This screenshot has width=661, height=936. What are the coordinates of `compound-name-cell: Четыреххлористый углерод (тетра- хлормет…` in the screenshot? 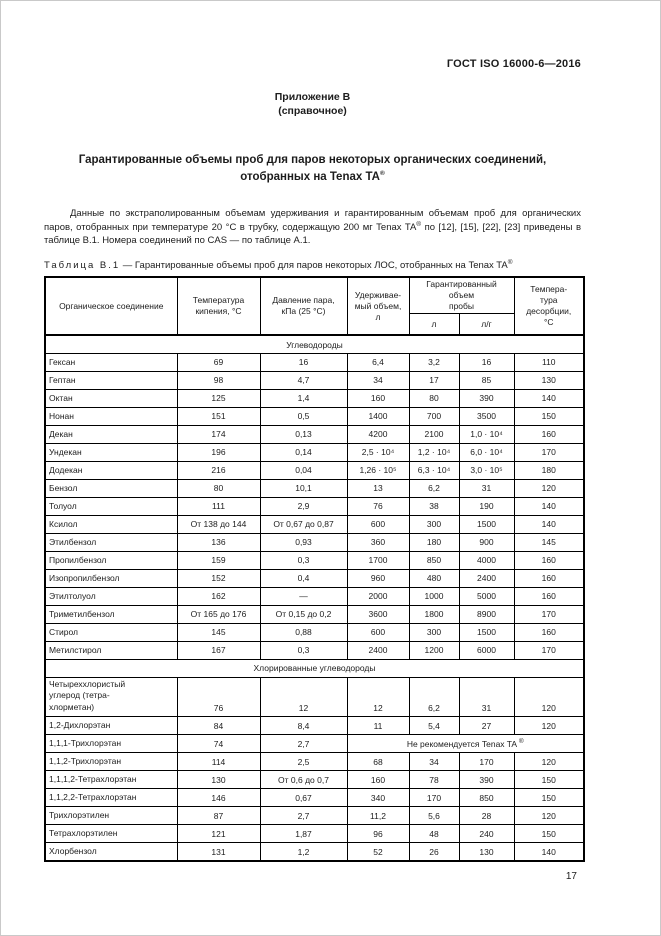 It's located at (111, 697).